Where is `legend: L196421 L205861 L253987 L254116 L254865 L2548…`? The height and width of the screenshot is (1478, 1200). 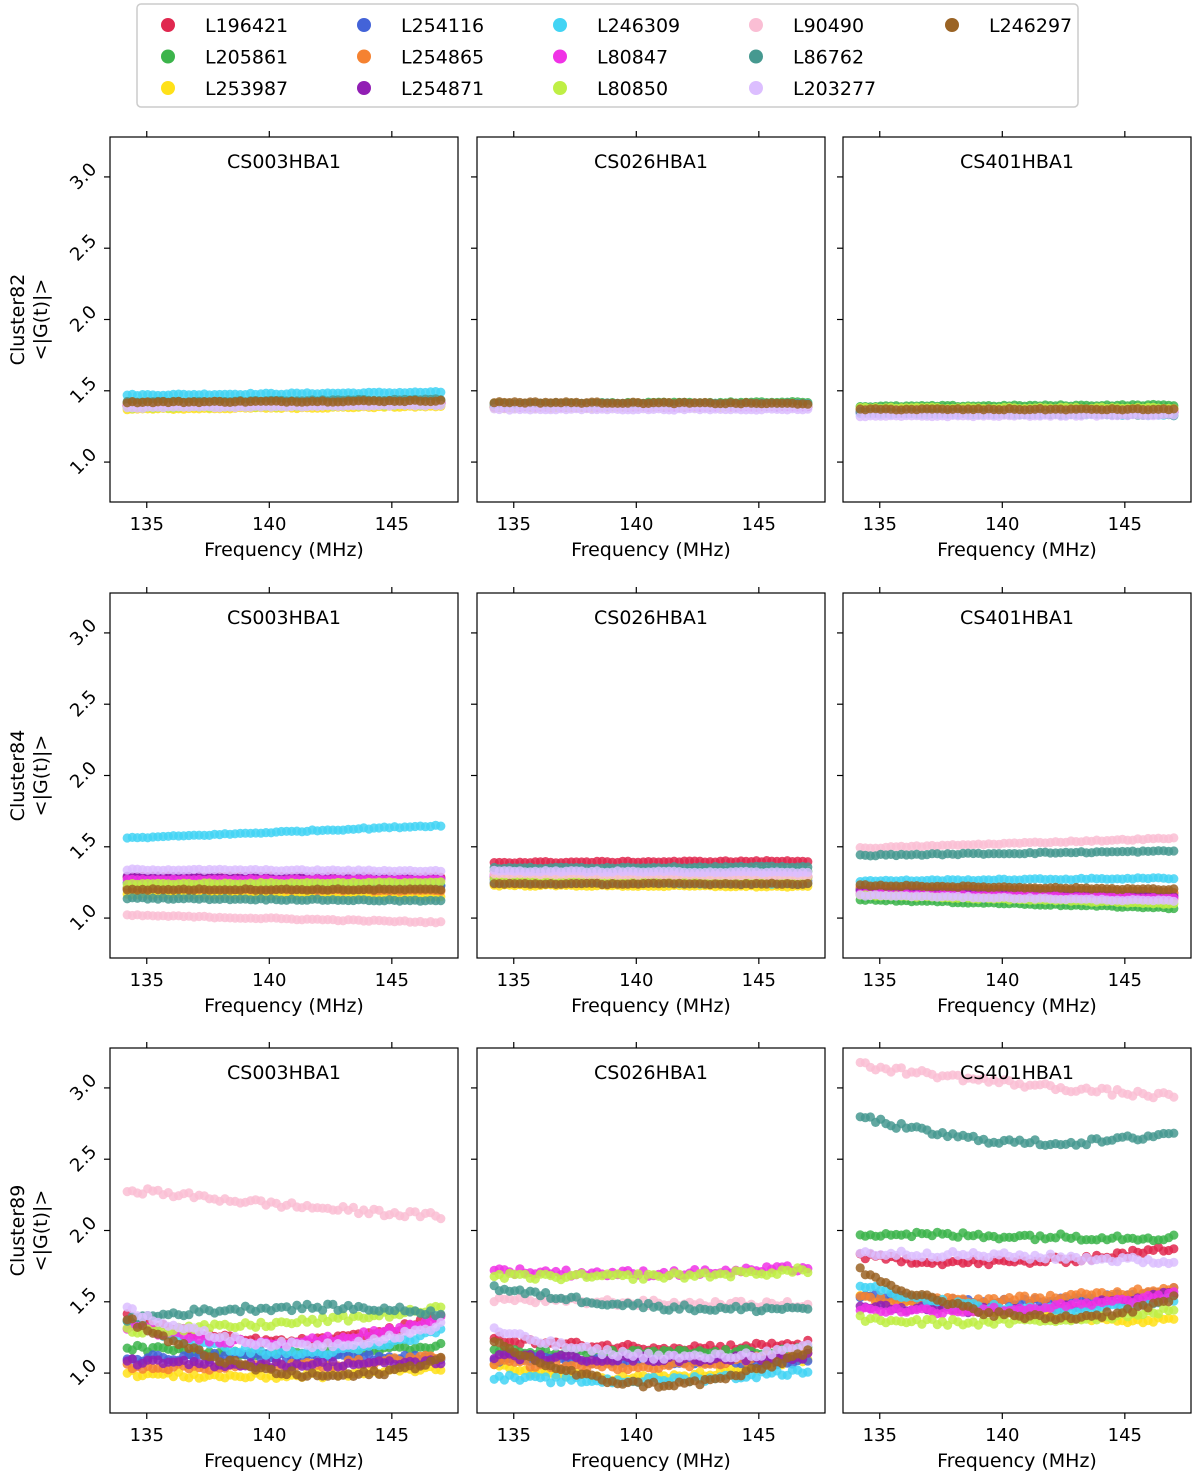 legend: L196421 L205861 L253987 L254116 L254865 L2548… is located at coordinates (607, 55).